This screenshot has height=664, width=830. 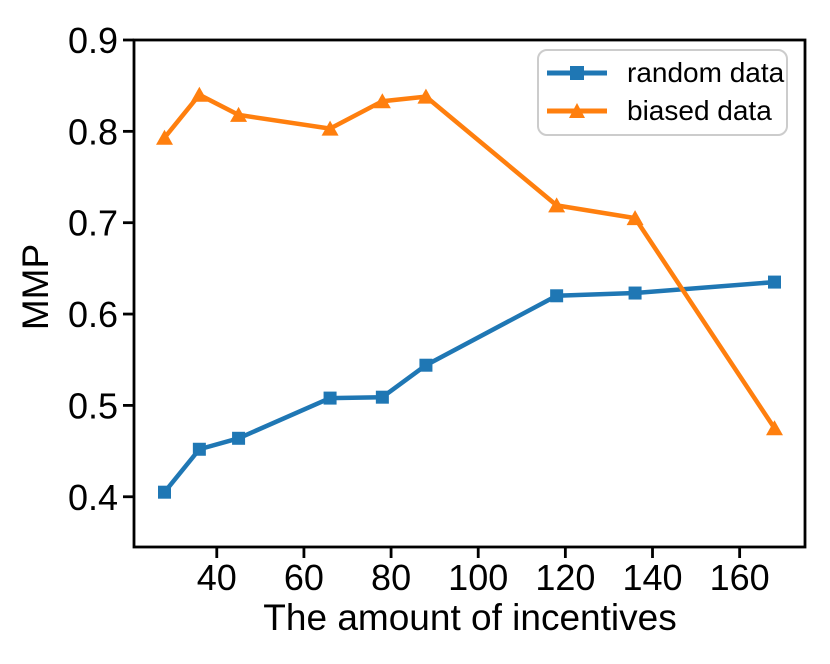 I want to click on x-axis-label: The amount of incentives, so click(x=469, y=617).